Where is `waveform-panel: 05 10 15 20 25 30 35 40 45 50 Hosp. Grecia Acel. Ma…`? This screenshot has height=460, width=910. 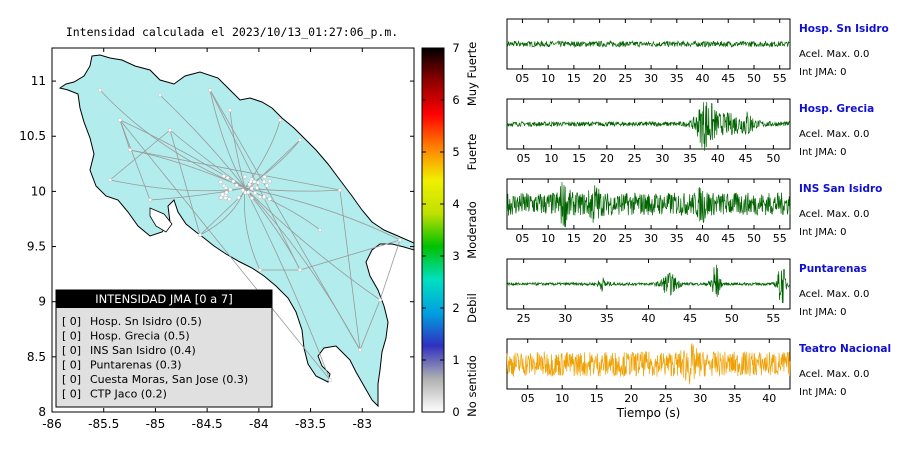 waveform-panel: 05 10 15 20 25 30 35 40 45 50 Hosp. Grecia Acel. Ma… is located at coordinates (690, 131).